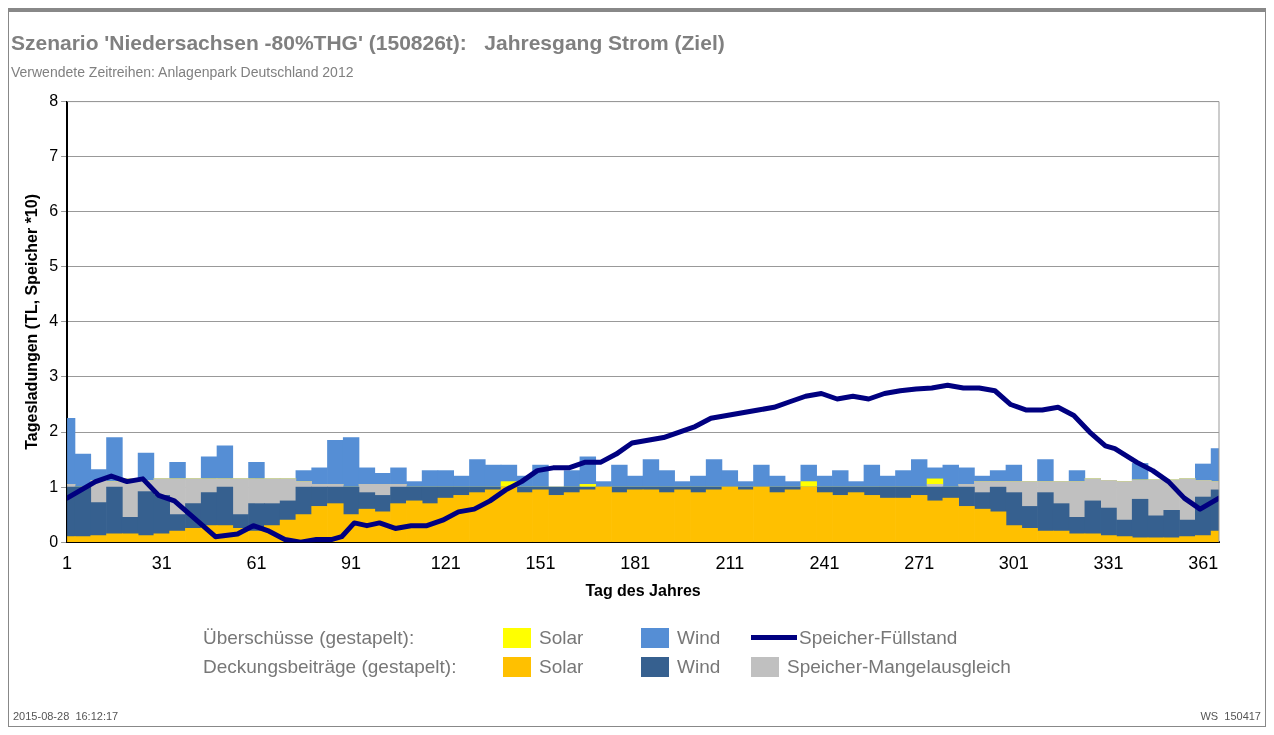 The image size is (1274, 735). I want to click on x-tick-label: 331, so click(1108, 562).